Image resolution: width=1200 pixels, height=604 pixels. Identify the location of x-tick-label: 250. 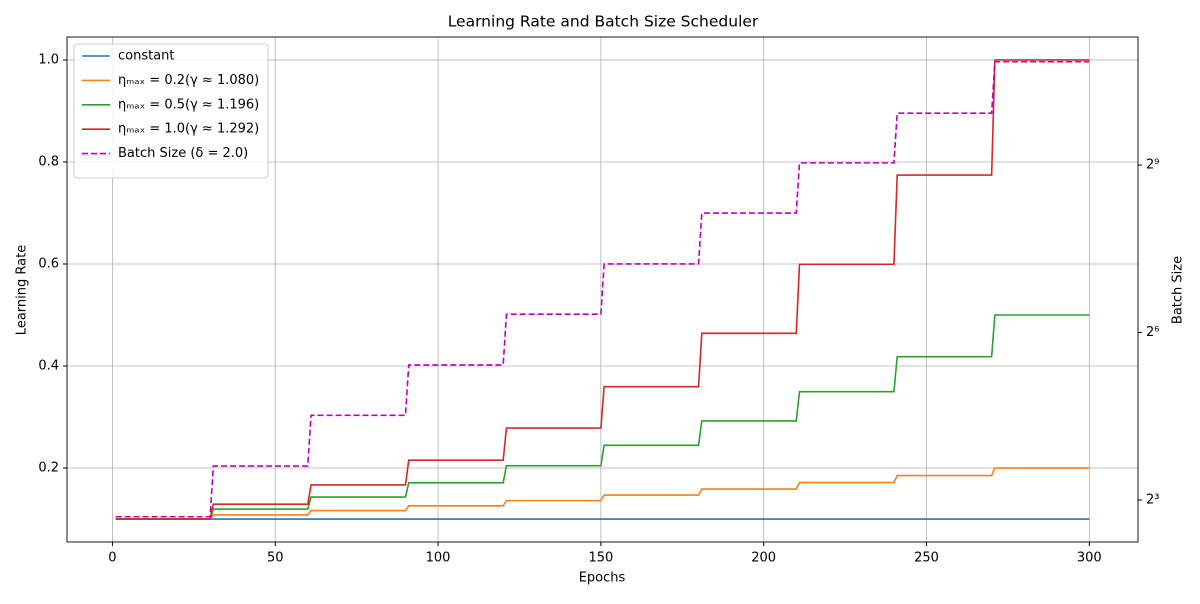
(926, 558).